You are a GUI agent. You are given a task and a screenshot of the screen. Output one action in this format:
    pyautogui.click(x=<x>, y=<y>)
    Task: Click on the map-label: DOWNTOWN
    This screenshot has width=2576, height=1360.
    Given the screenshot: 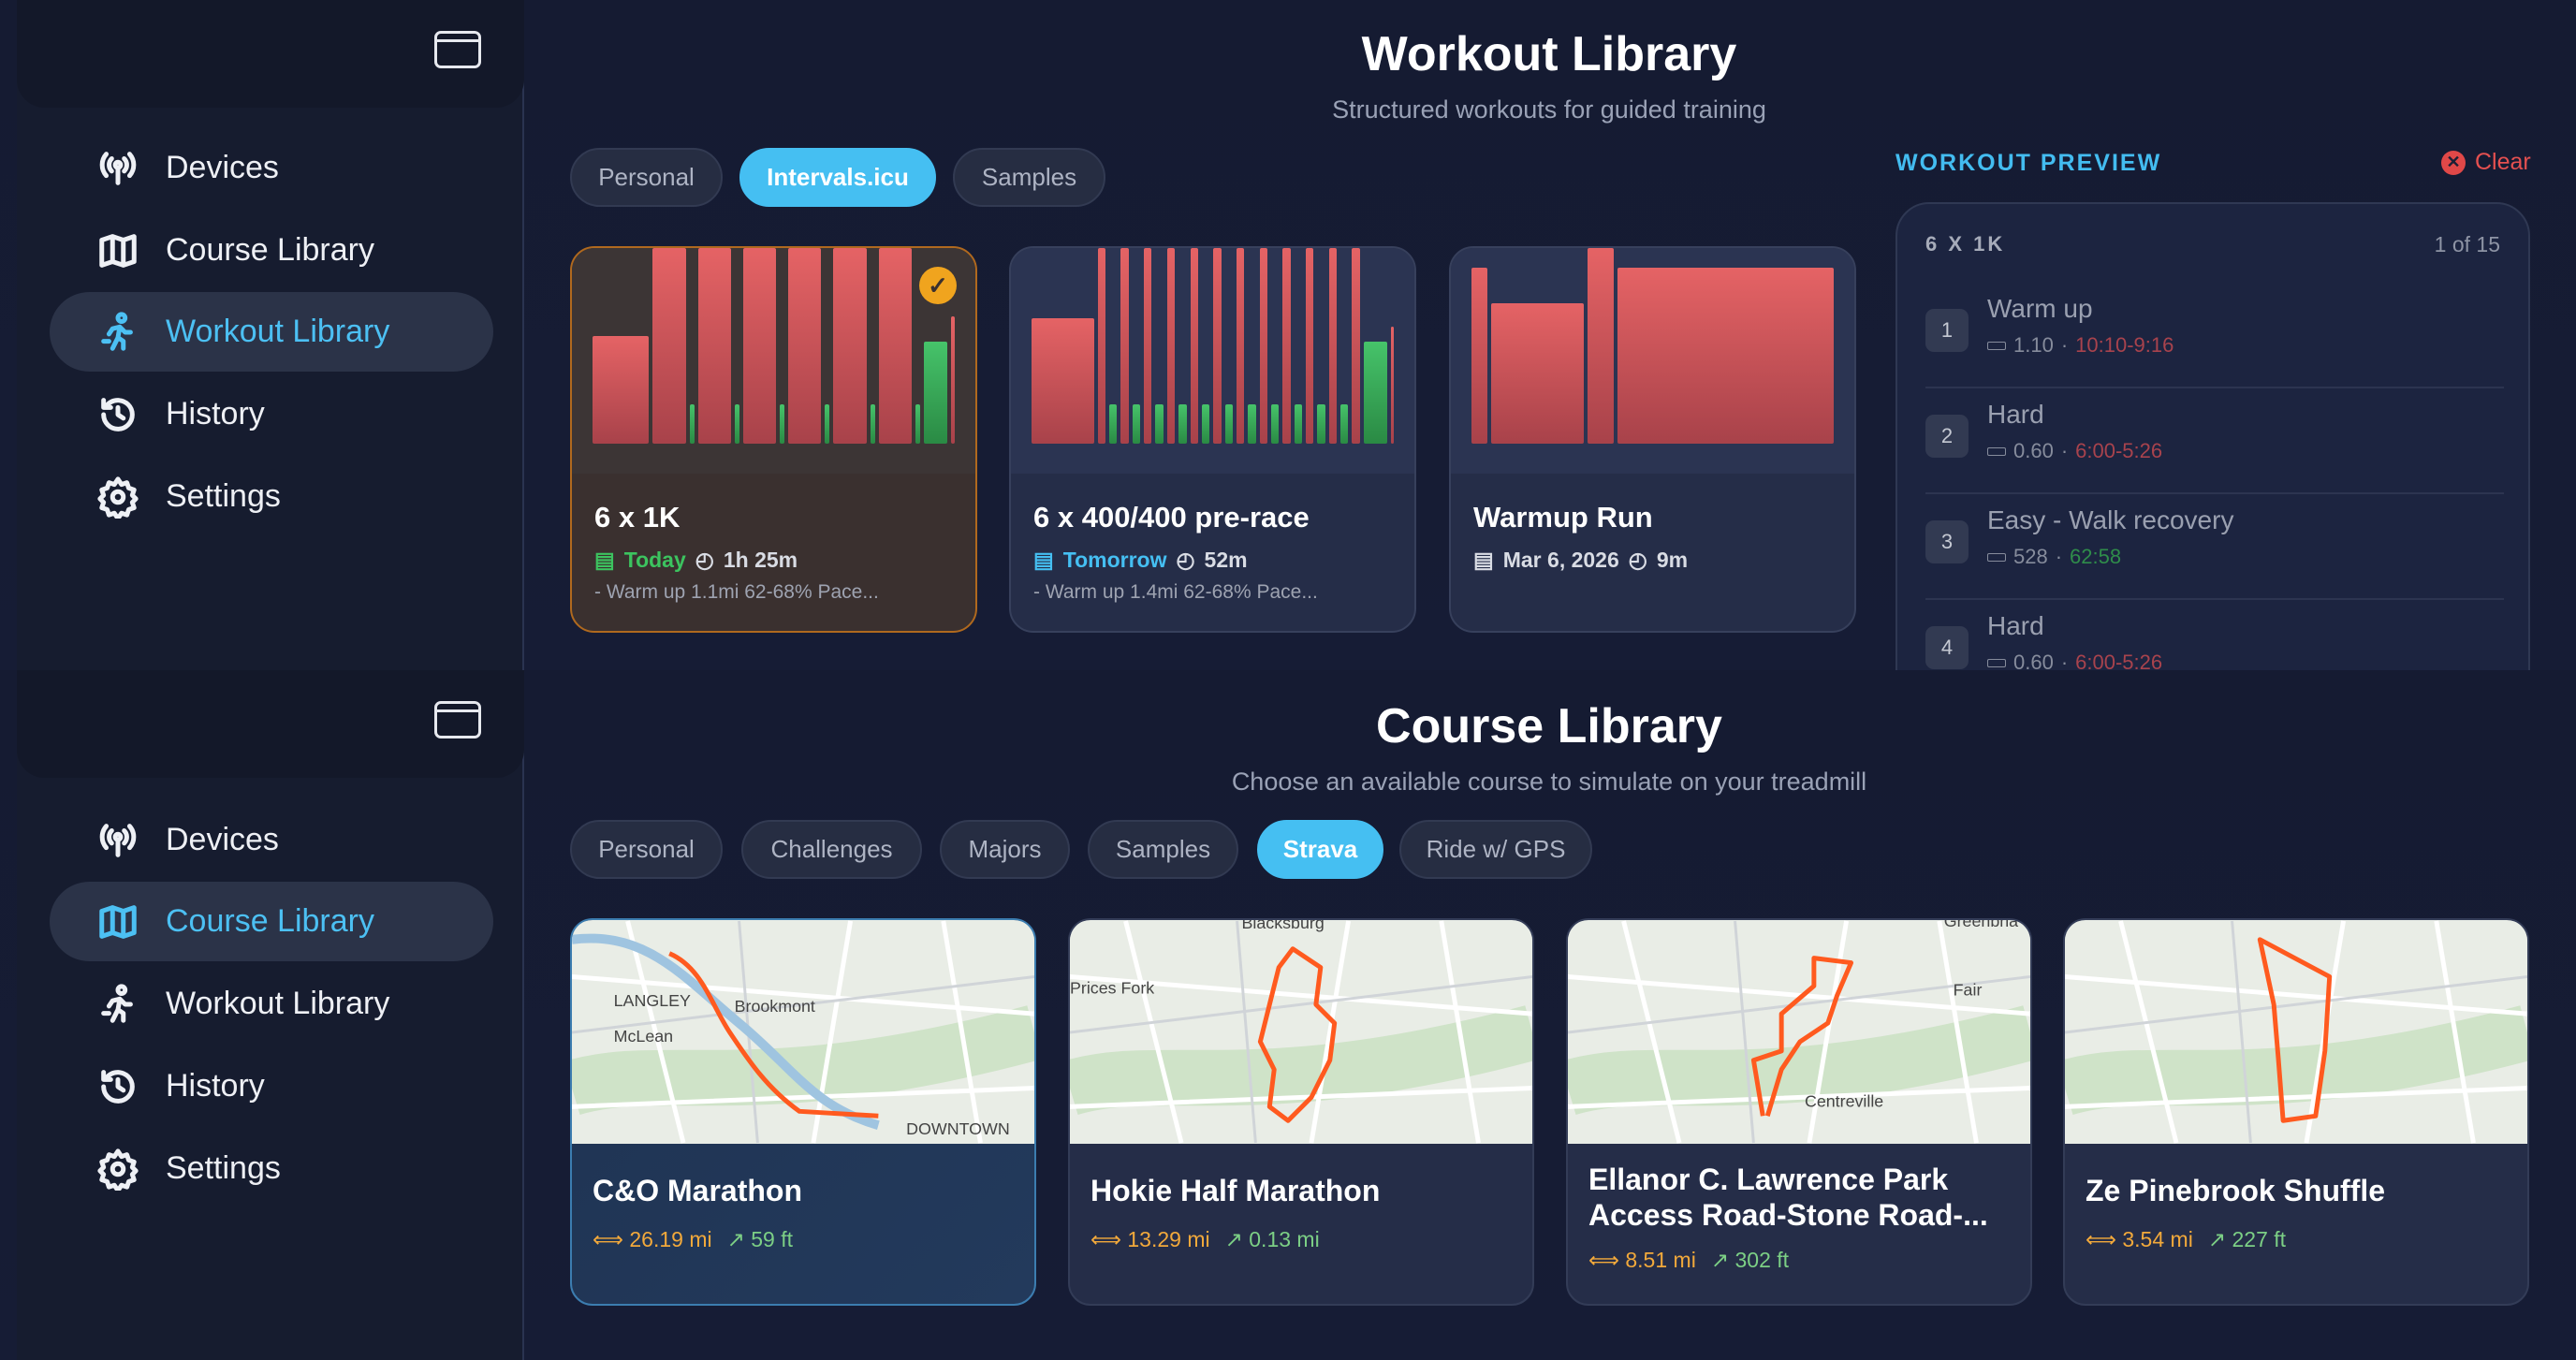 What is the action you would take?
    pyautogui.click(x=958, y=1128)
    